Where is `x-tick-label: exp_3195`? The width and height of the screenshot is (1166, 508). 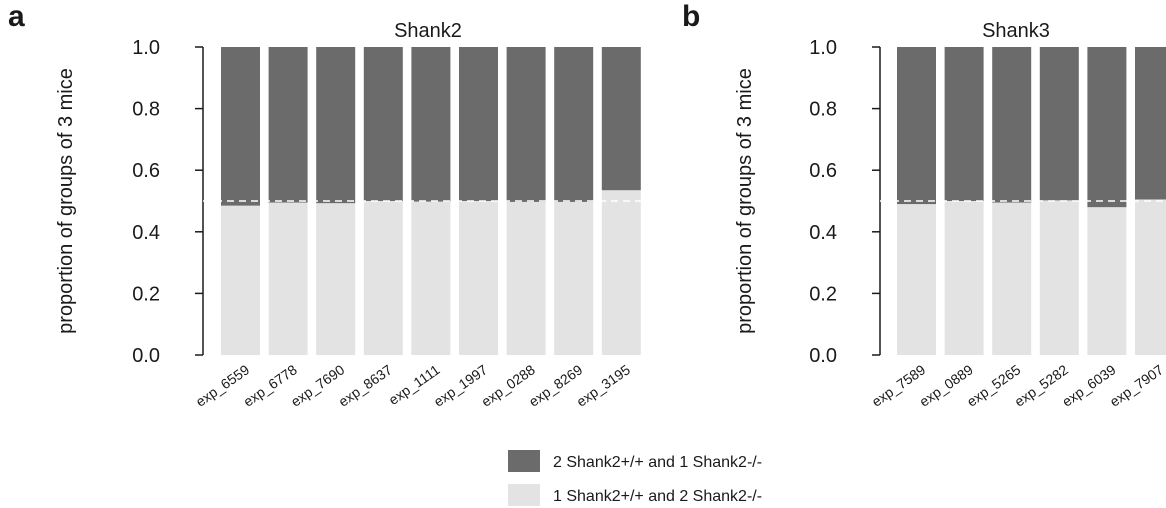 x-tick-label: exp_3195 is located at coordinates (603, 385).